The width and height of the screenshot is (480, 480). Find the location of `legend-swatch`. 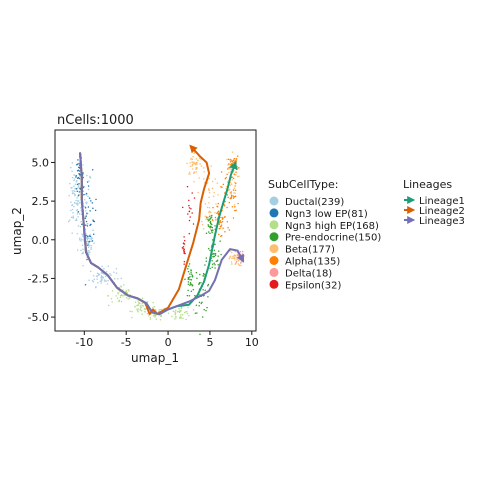

legend-swatch is located at coordinates (274, 225).